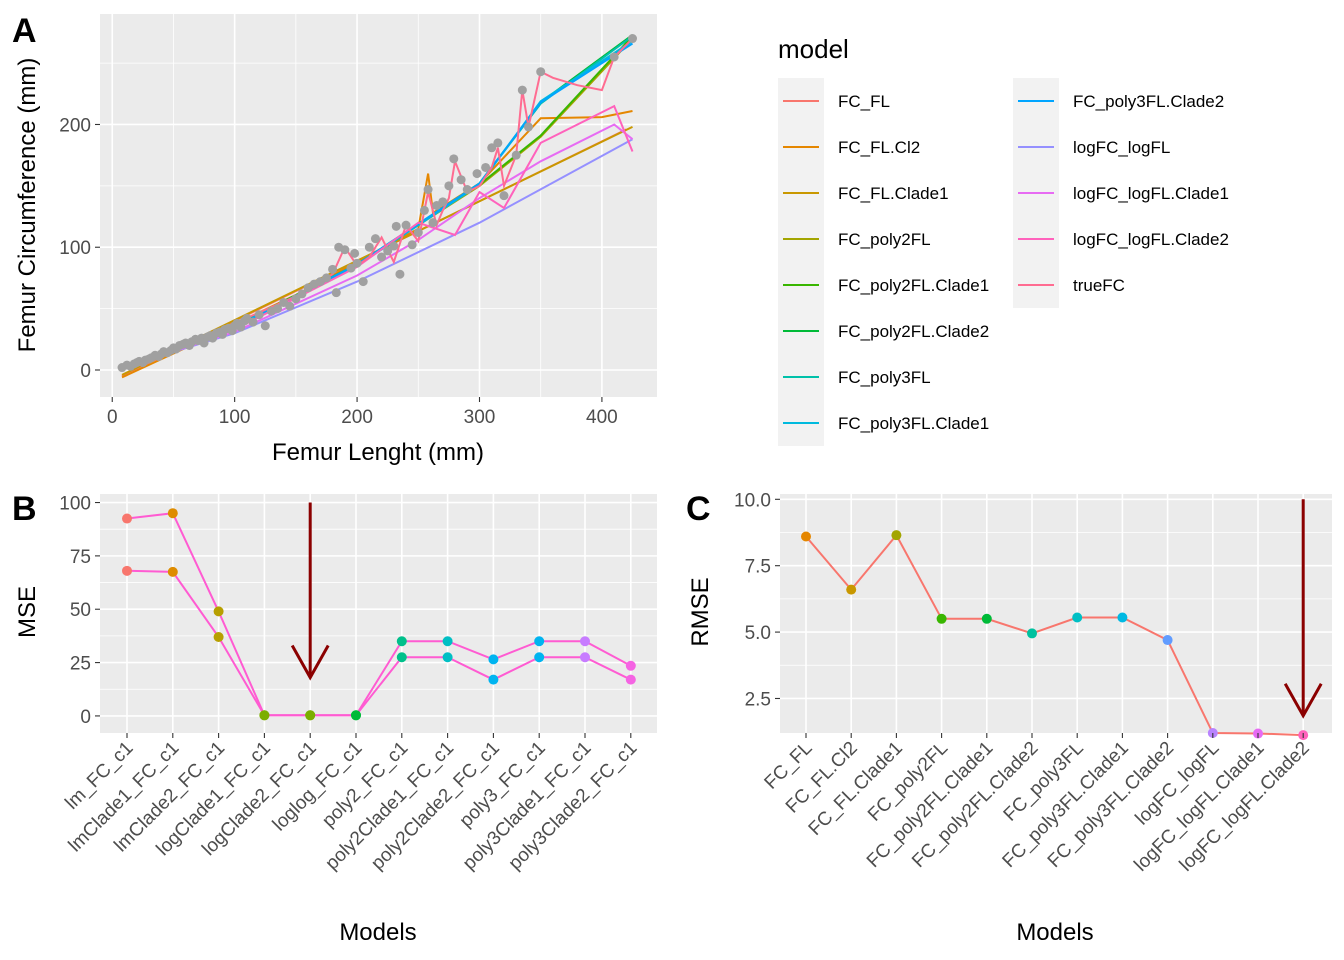 This screenshot has width=1344, height=960. Describe the element at coordinates (27, 205) in the screenshot. I see `panel-a-y-axis-title: Femur Circumference (mm)` at that location.